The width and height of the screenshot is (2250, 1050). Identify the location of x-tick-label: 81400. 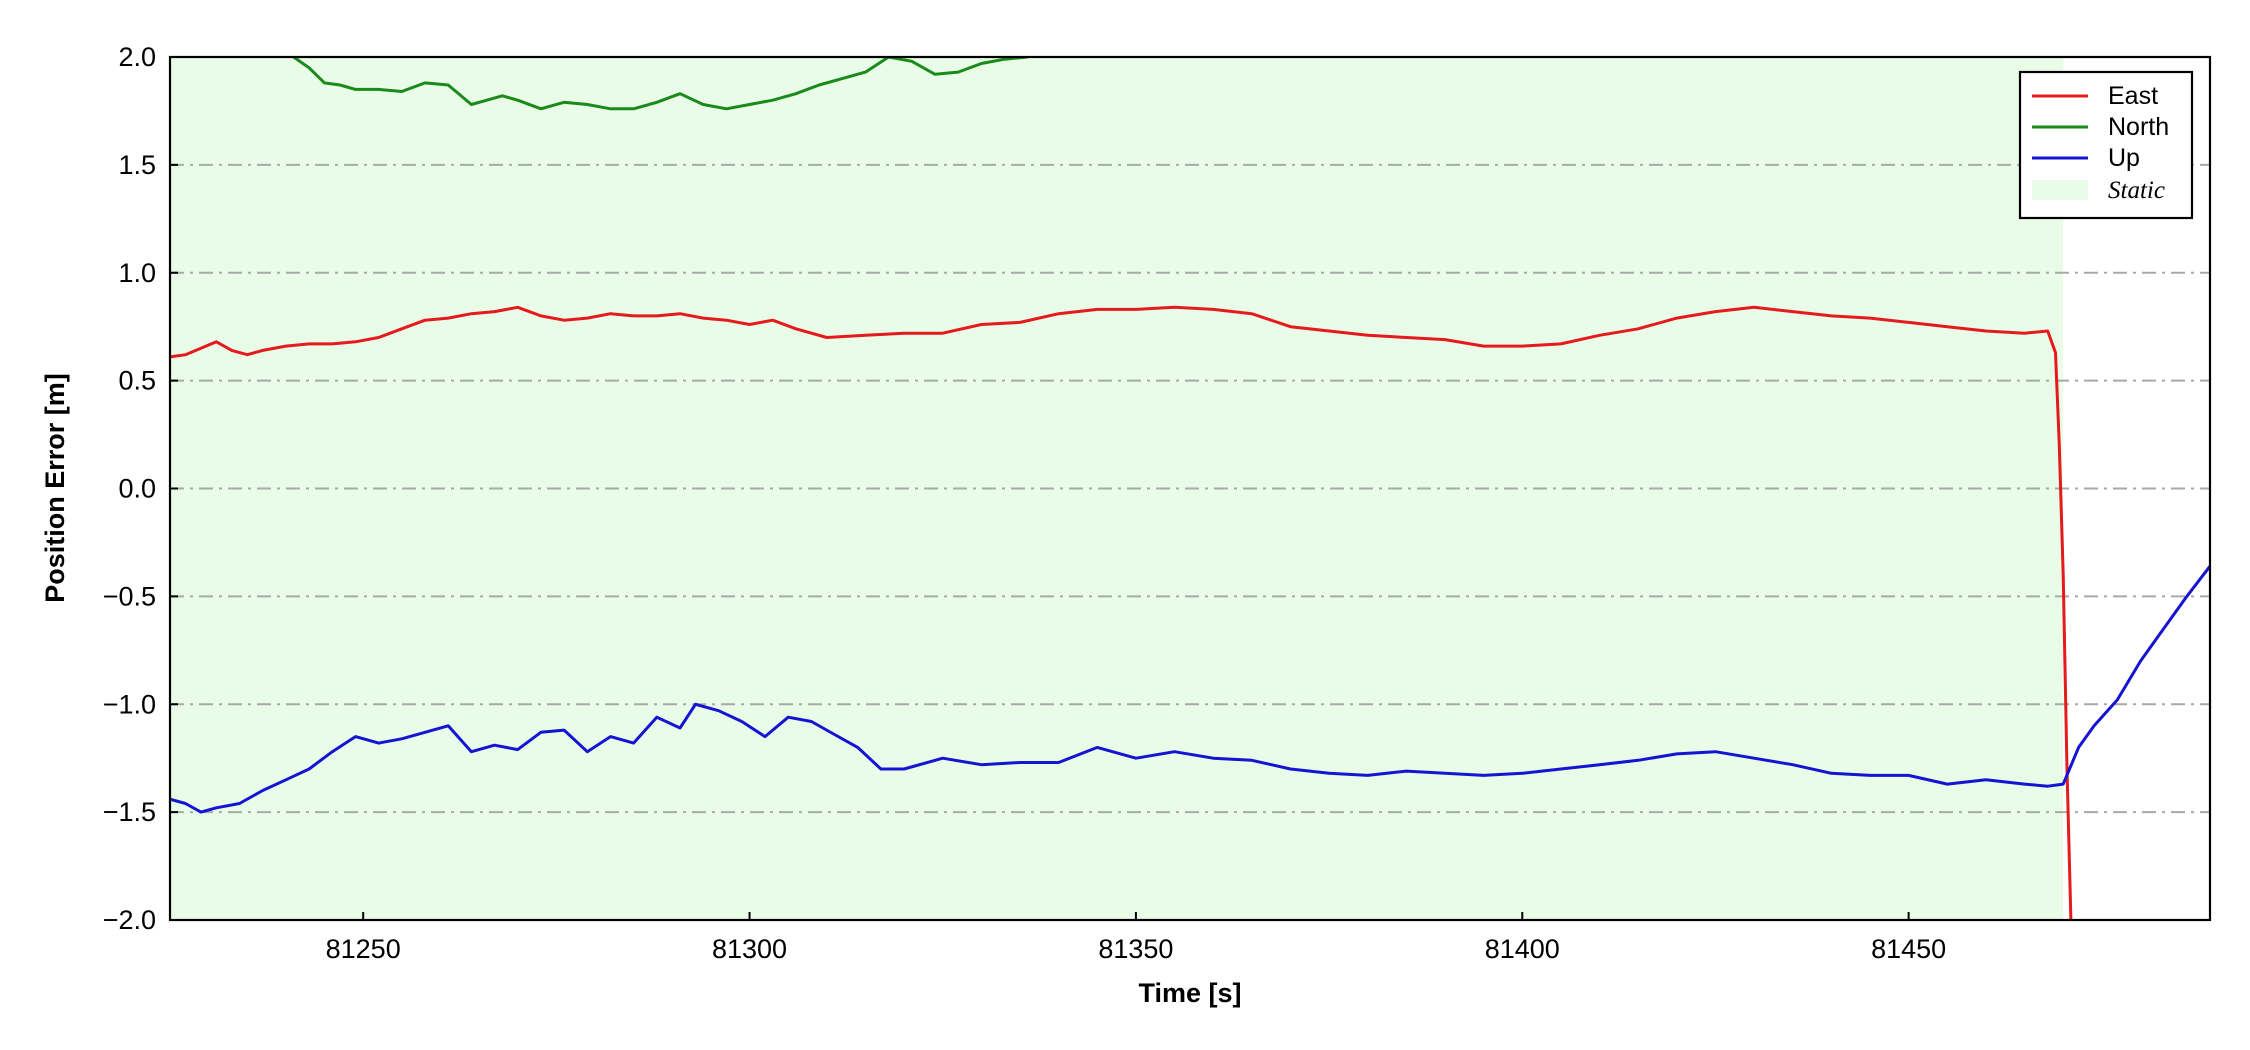
(1522, 949).